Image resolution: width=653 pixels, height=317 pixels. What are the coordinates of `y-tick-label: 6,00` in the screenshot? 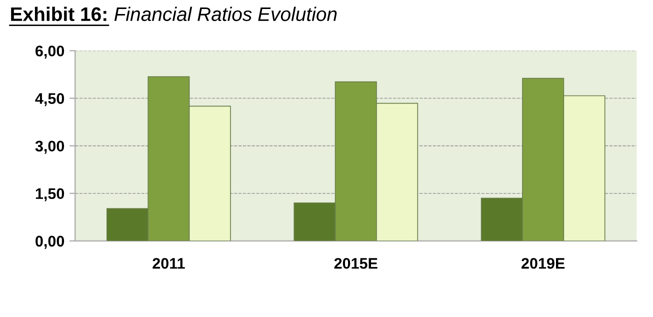 It's located at (50, 52).